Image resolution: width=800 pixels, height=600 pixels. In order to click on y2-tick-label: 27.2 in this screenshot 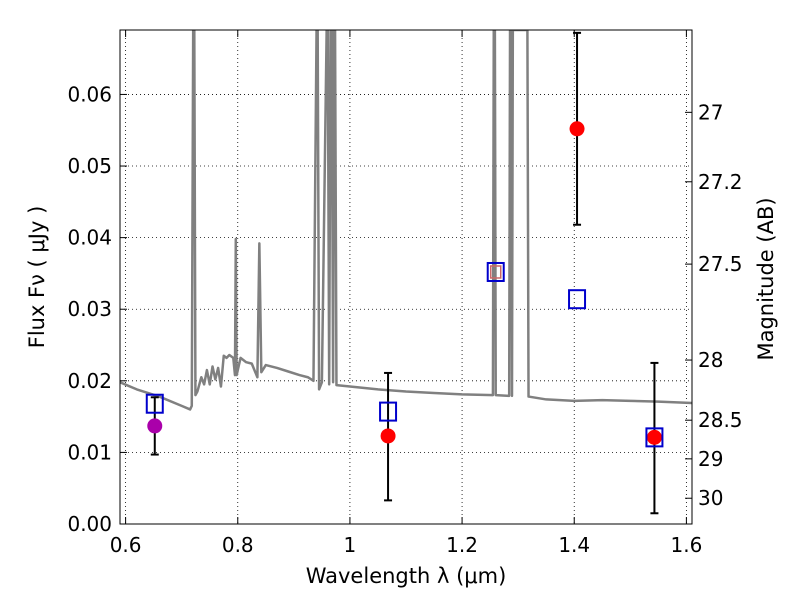, I will do `click(720, 182)`.